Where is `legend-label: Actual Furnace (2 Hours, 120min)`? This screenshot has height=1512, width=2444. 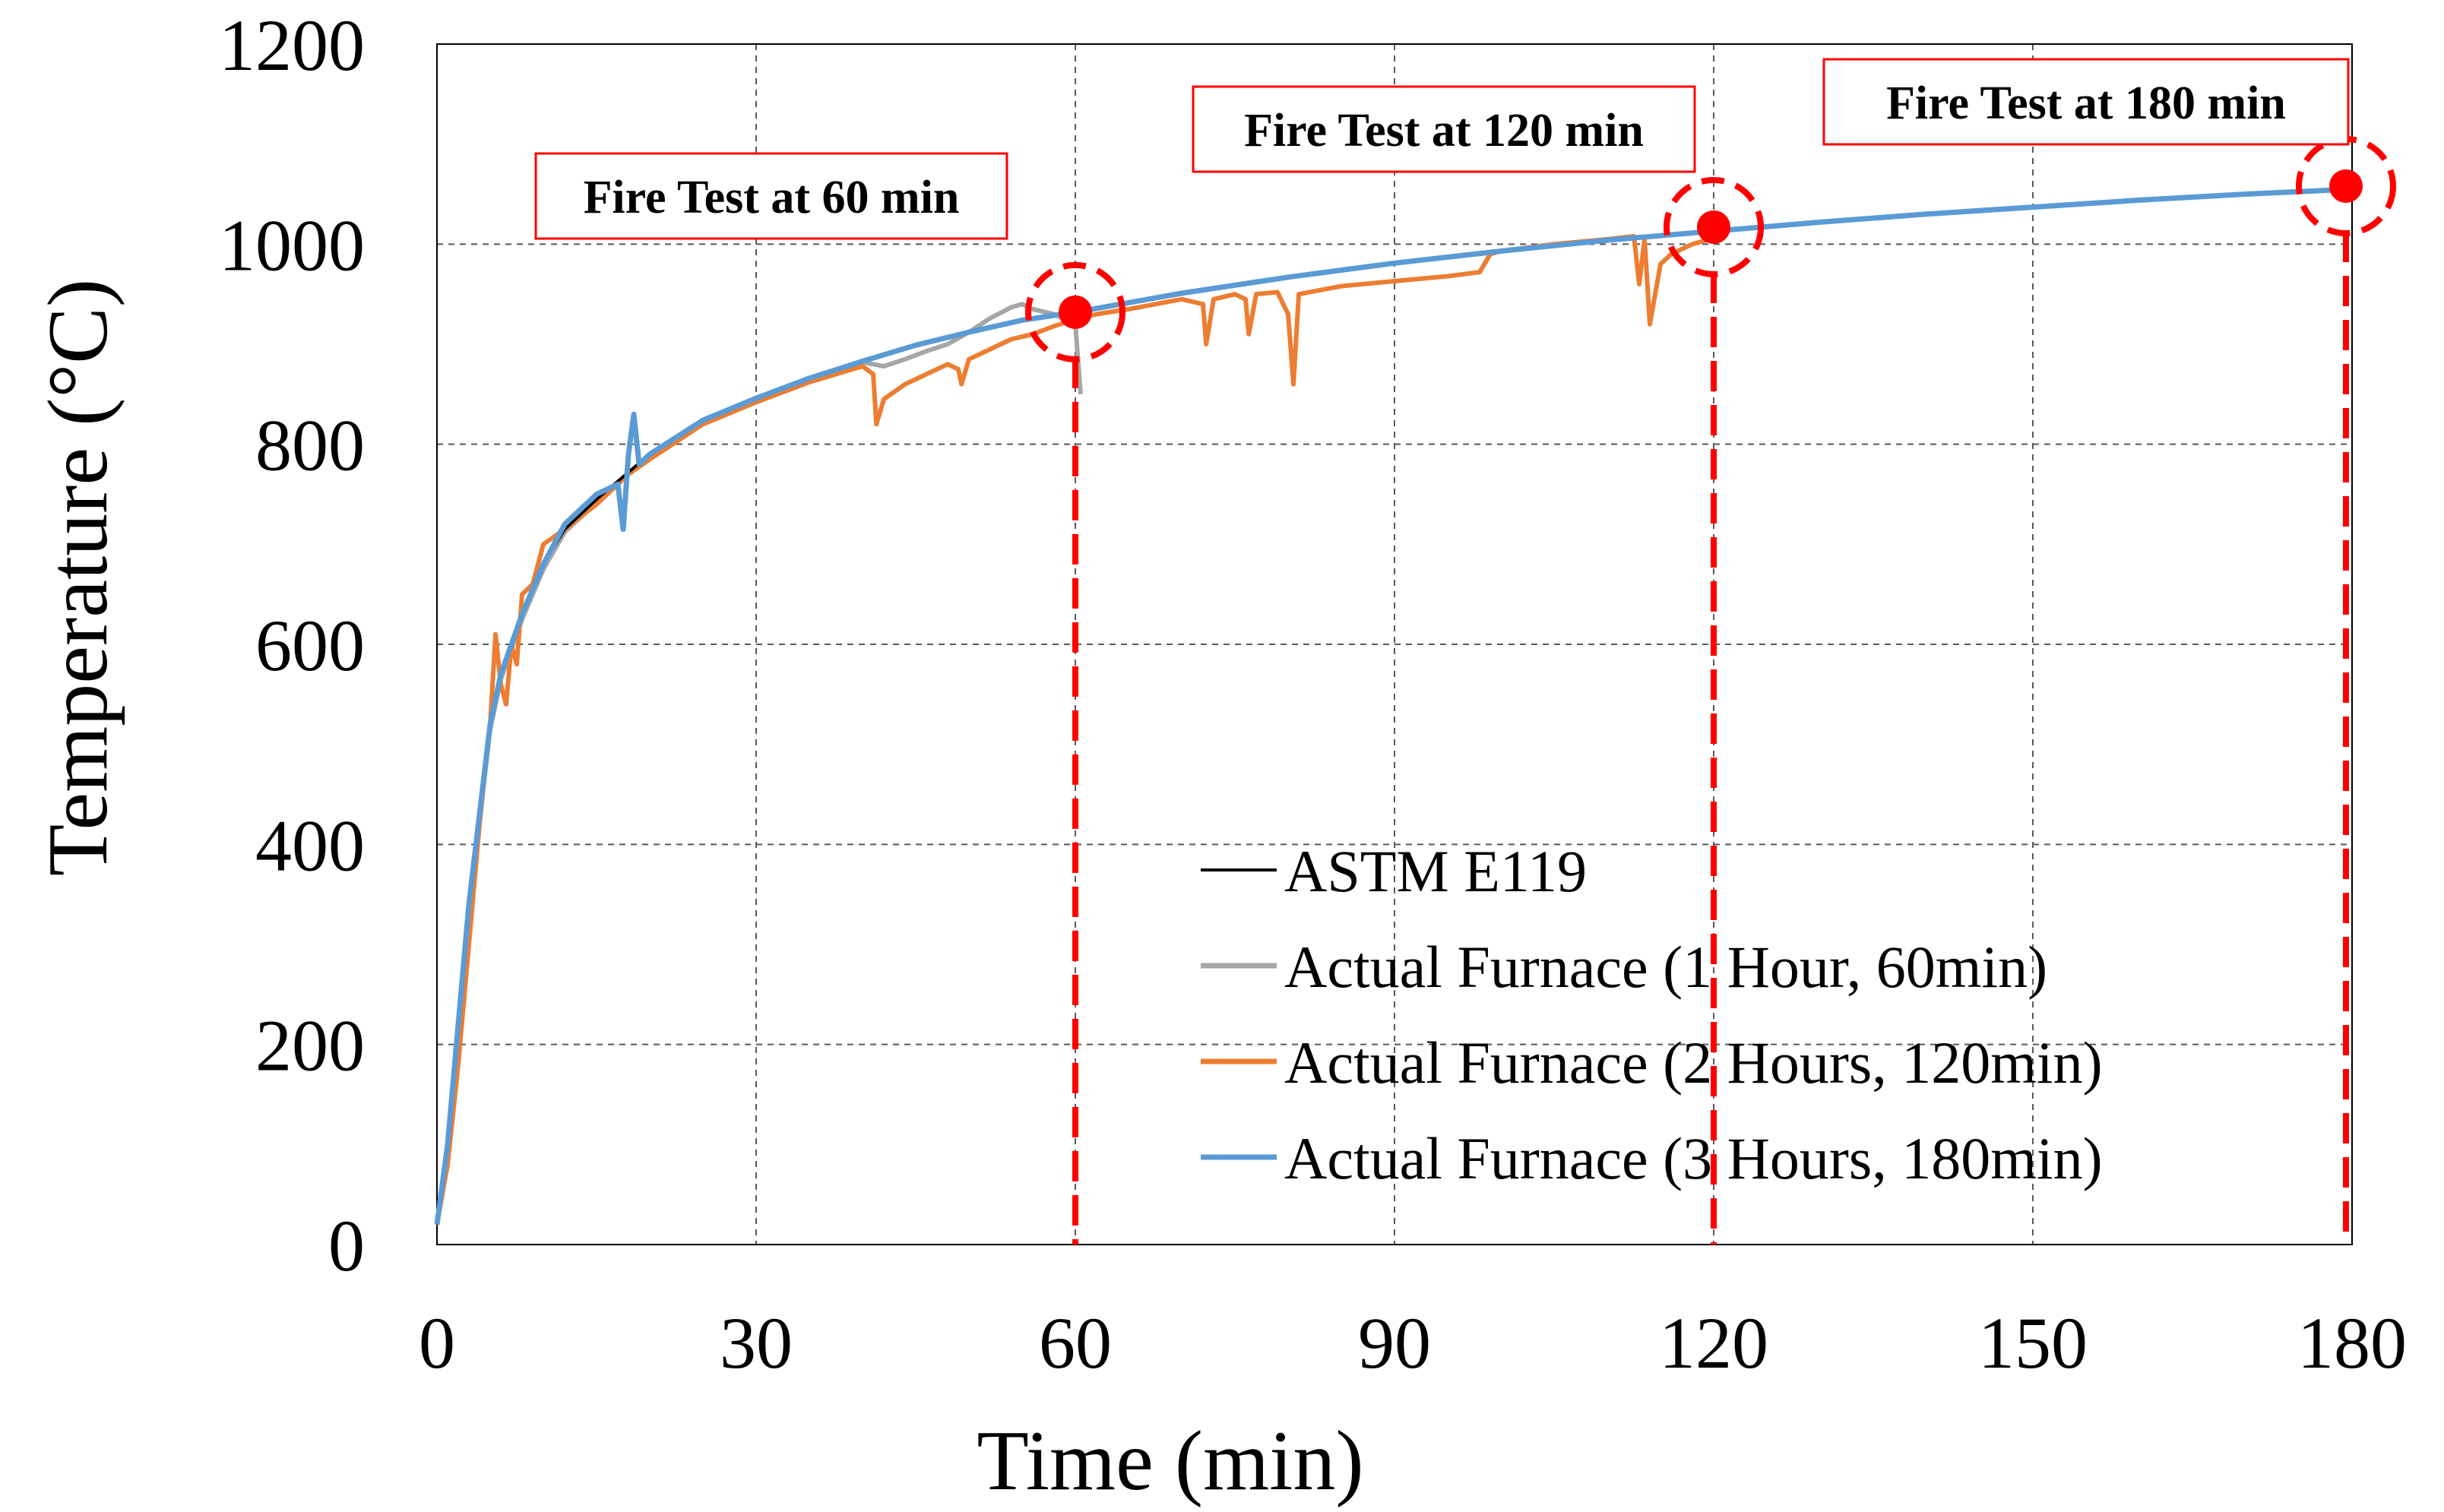
legend-label: Actual Furnace (2 Hours, 120min) is located at coordinates (1693, 1063).